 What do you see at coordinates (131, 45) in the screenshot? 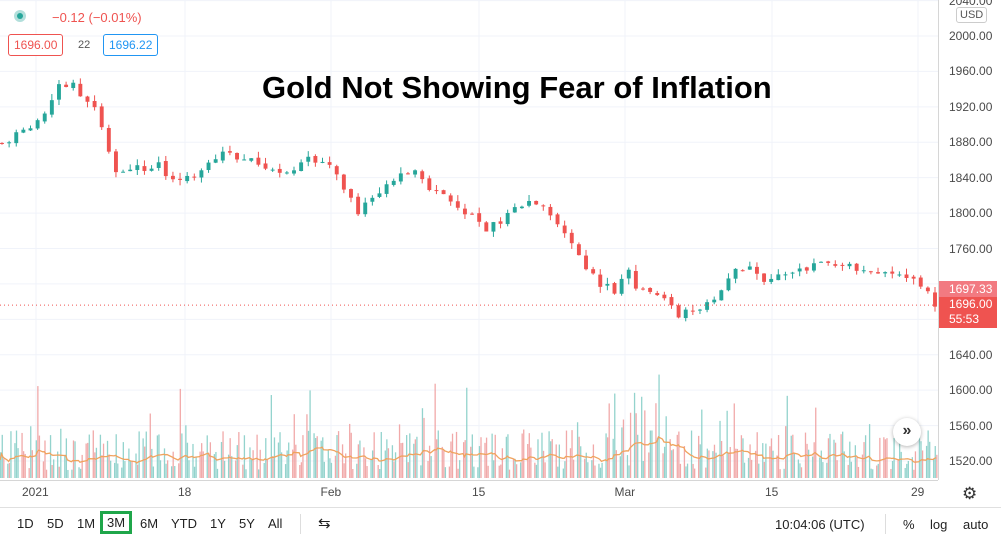
I see `ask-price-box: 1696.22` at bounding box center [131, 45].